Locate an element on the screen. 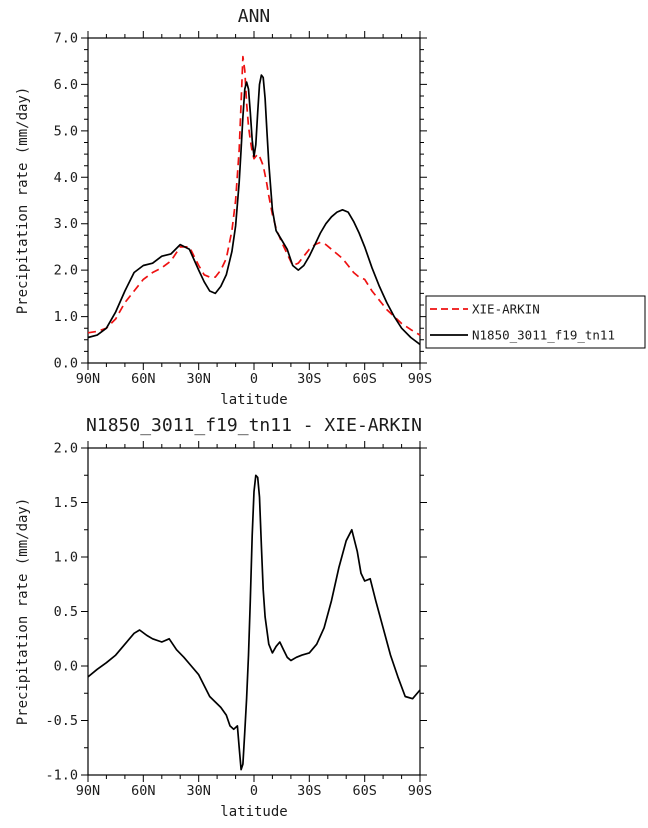 This screenshot has width=648, height=828. y-tick-label: 3.0 is located at coordinates (66, 224).